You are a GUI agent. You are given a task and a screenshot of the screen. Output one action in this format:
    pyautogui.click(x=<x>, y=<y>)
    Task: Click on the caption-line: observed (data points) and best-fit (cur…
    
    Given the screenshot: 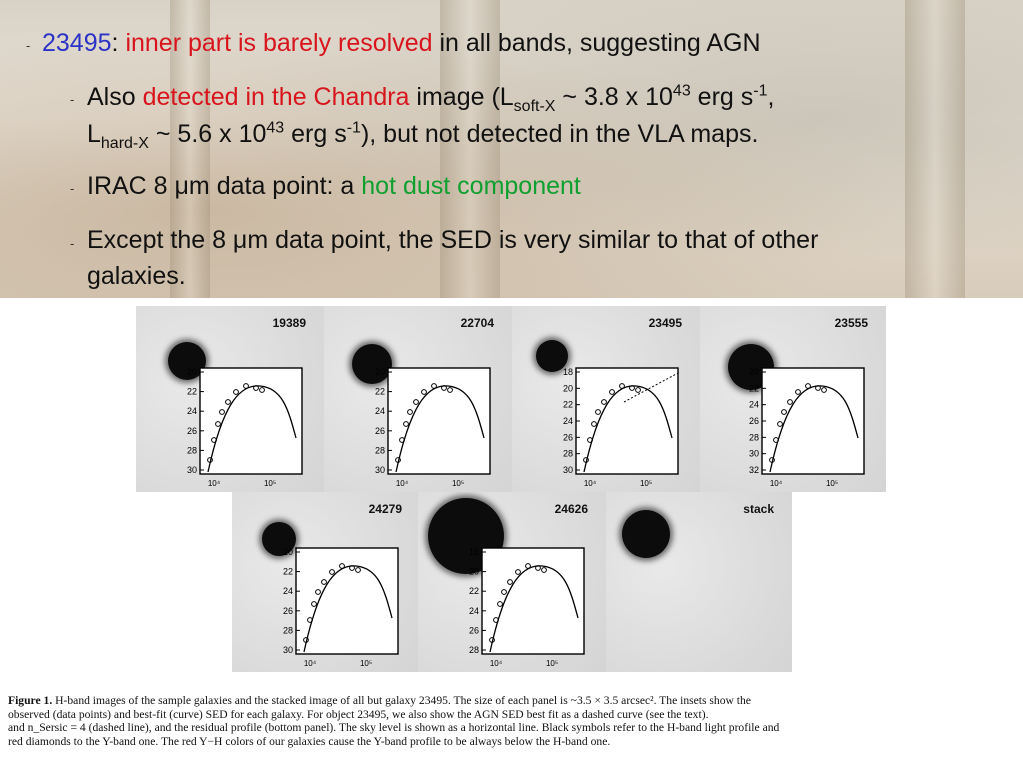 What is the action you would take?
    pyautogui.click(x=358, y=714)
    